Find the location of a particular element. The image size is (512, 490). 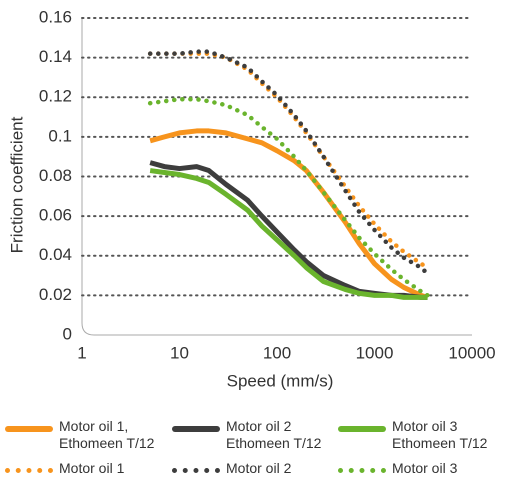

legend-label: Motor oil 2 is located at coordinates (259, 468).